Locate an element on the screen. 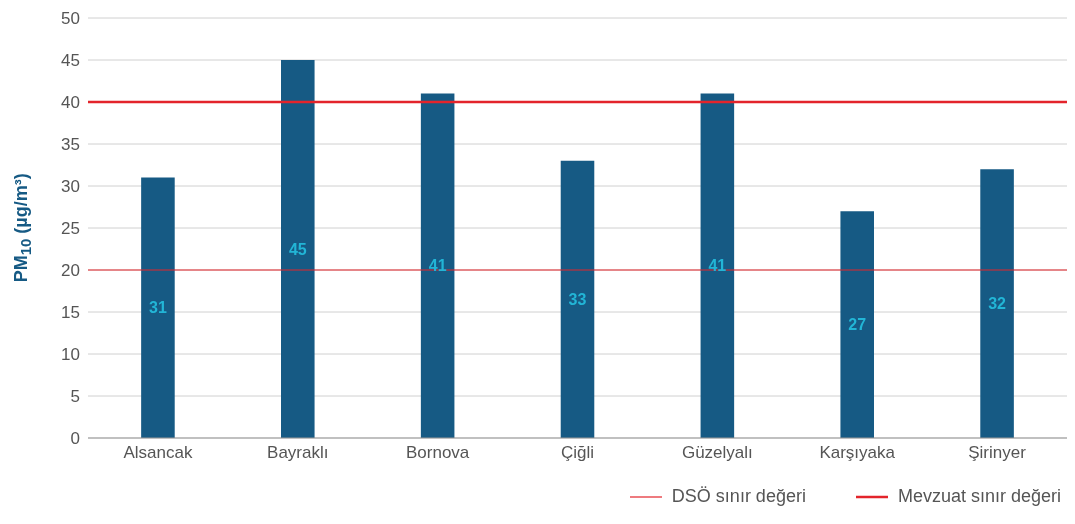 The image size is (1075, 524). x-tick-label: Bayraklı is located at coordinates (298, 453).